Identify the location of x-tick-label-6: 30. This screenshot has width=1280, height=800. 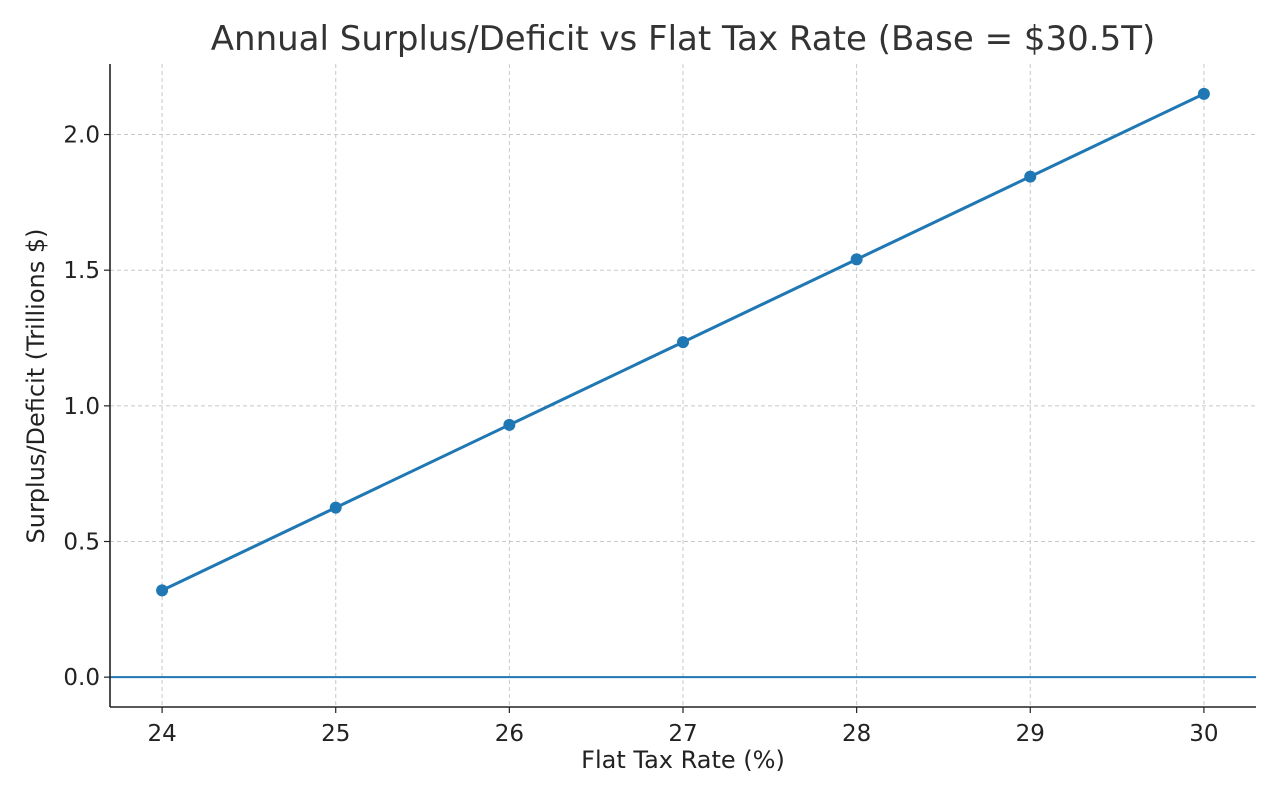
(1203, 734).